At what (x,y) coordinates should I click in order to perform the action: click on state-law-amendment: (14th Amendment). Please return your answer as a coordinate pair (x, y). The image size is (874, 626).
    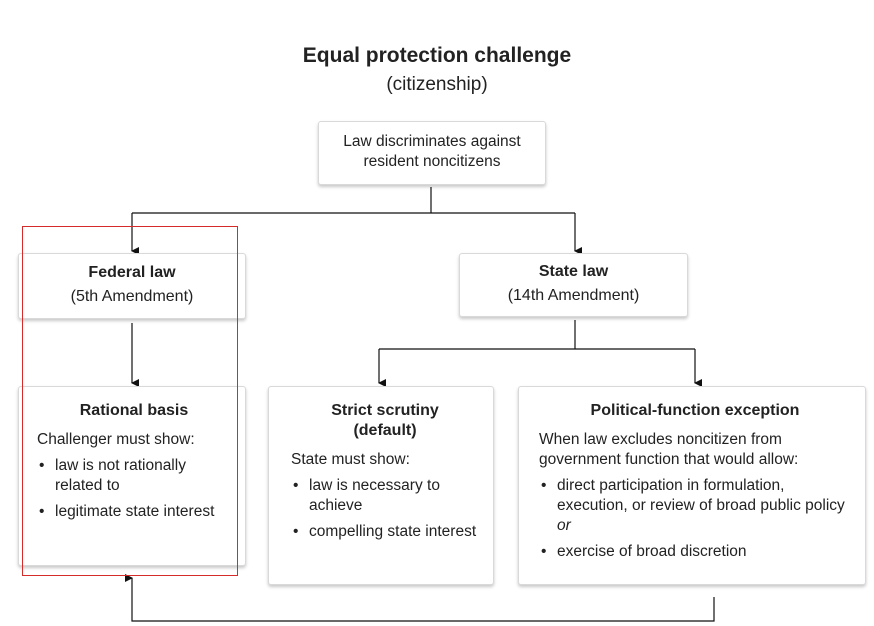
    Looking at the image, I should click on (573, 295).